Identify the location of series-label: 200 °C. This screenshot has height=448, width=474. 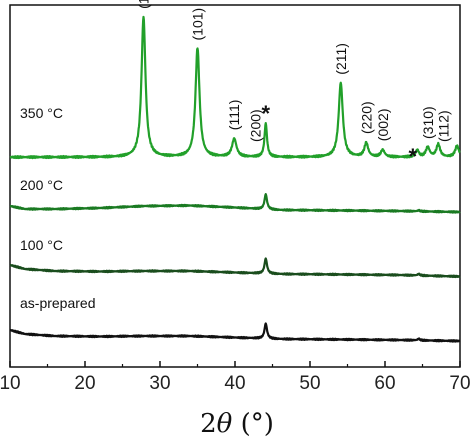
(41, 185).